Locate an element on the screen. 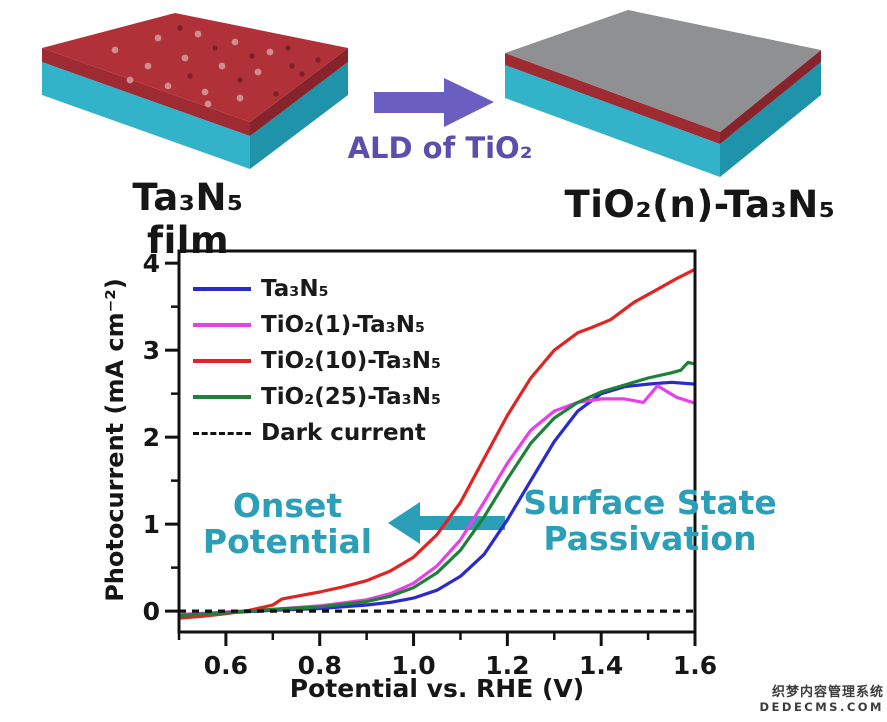 The image size is (887, 722). legend-item: TiO₂(25)-Ta₃N₅ is located at coordinates (317, 397).